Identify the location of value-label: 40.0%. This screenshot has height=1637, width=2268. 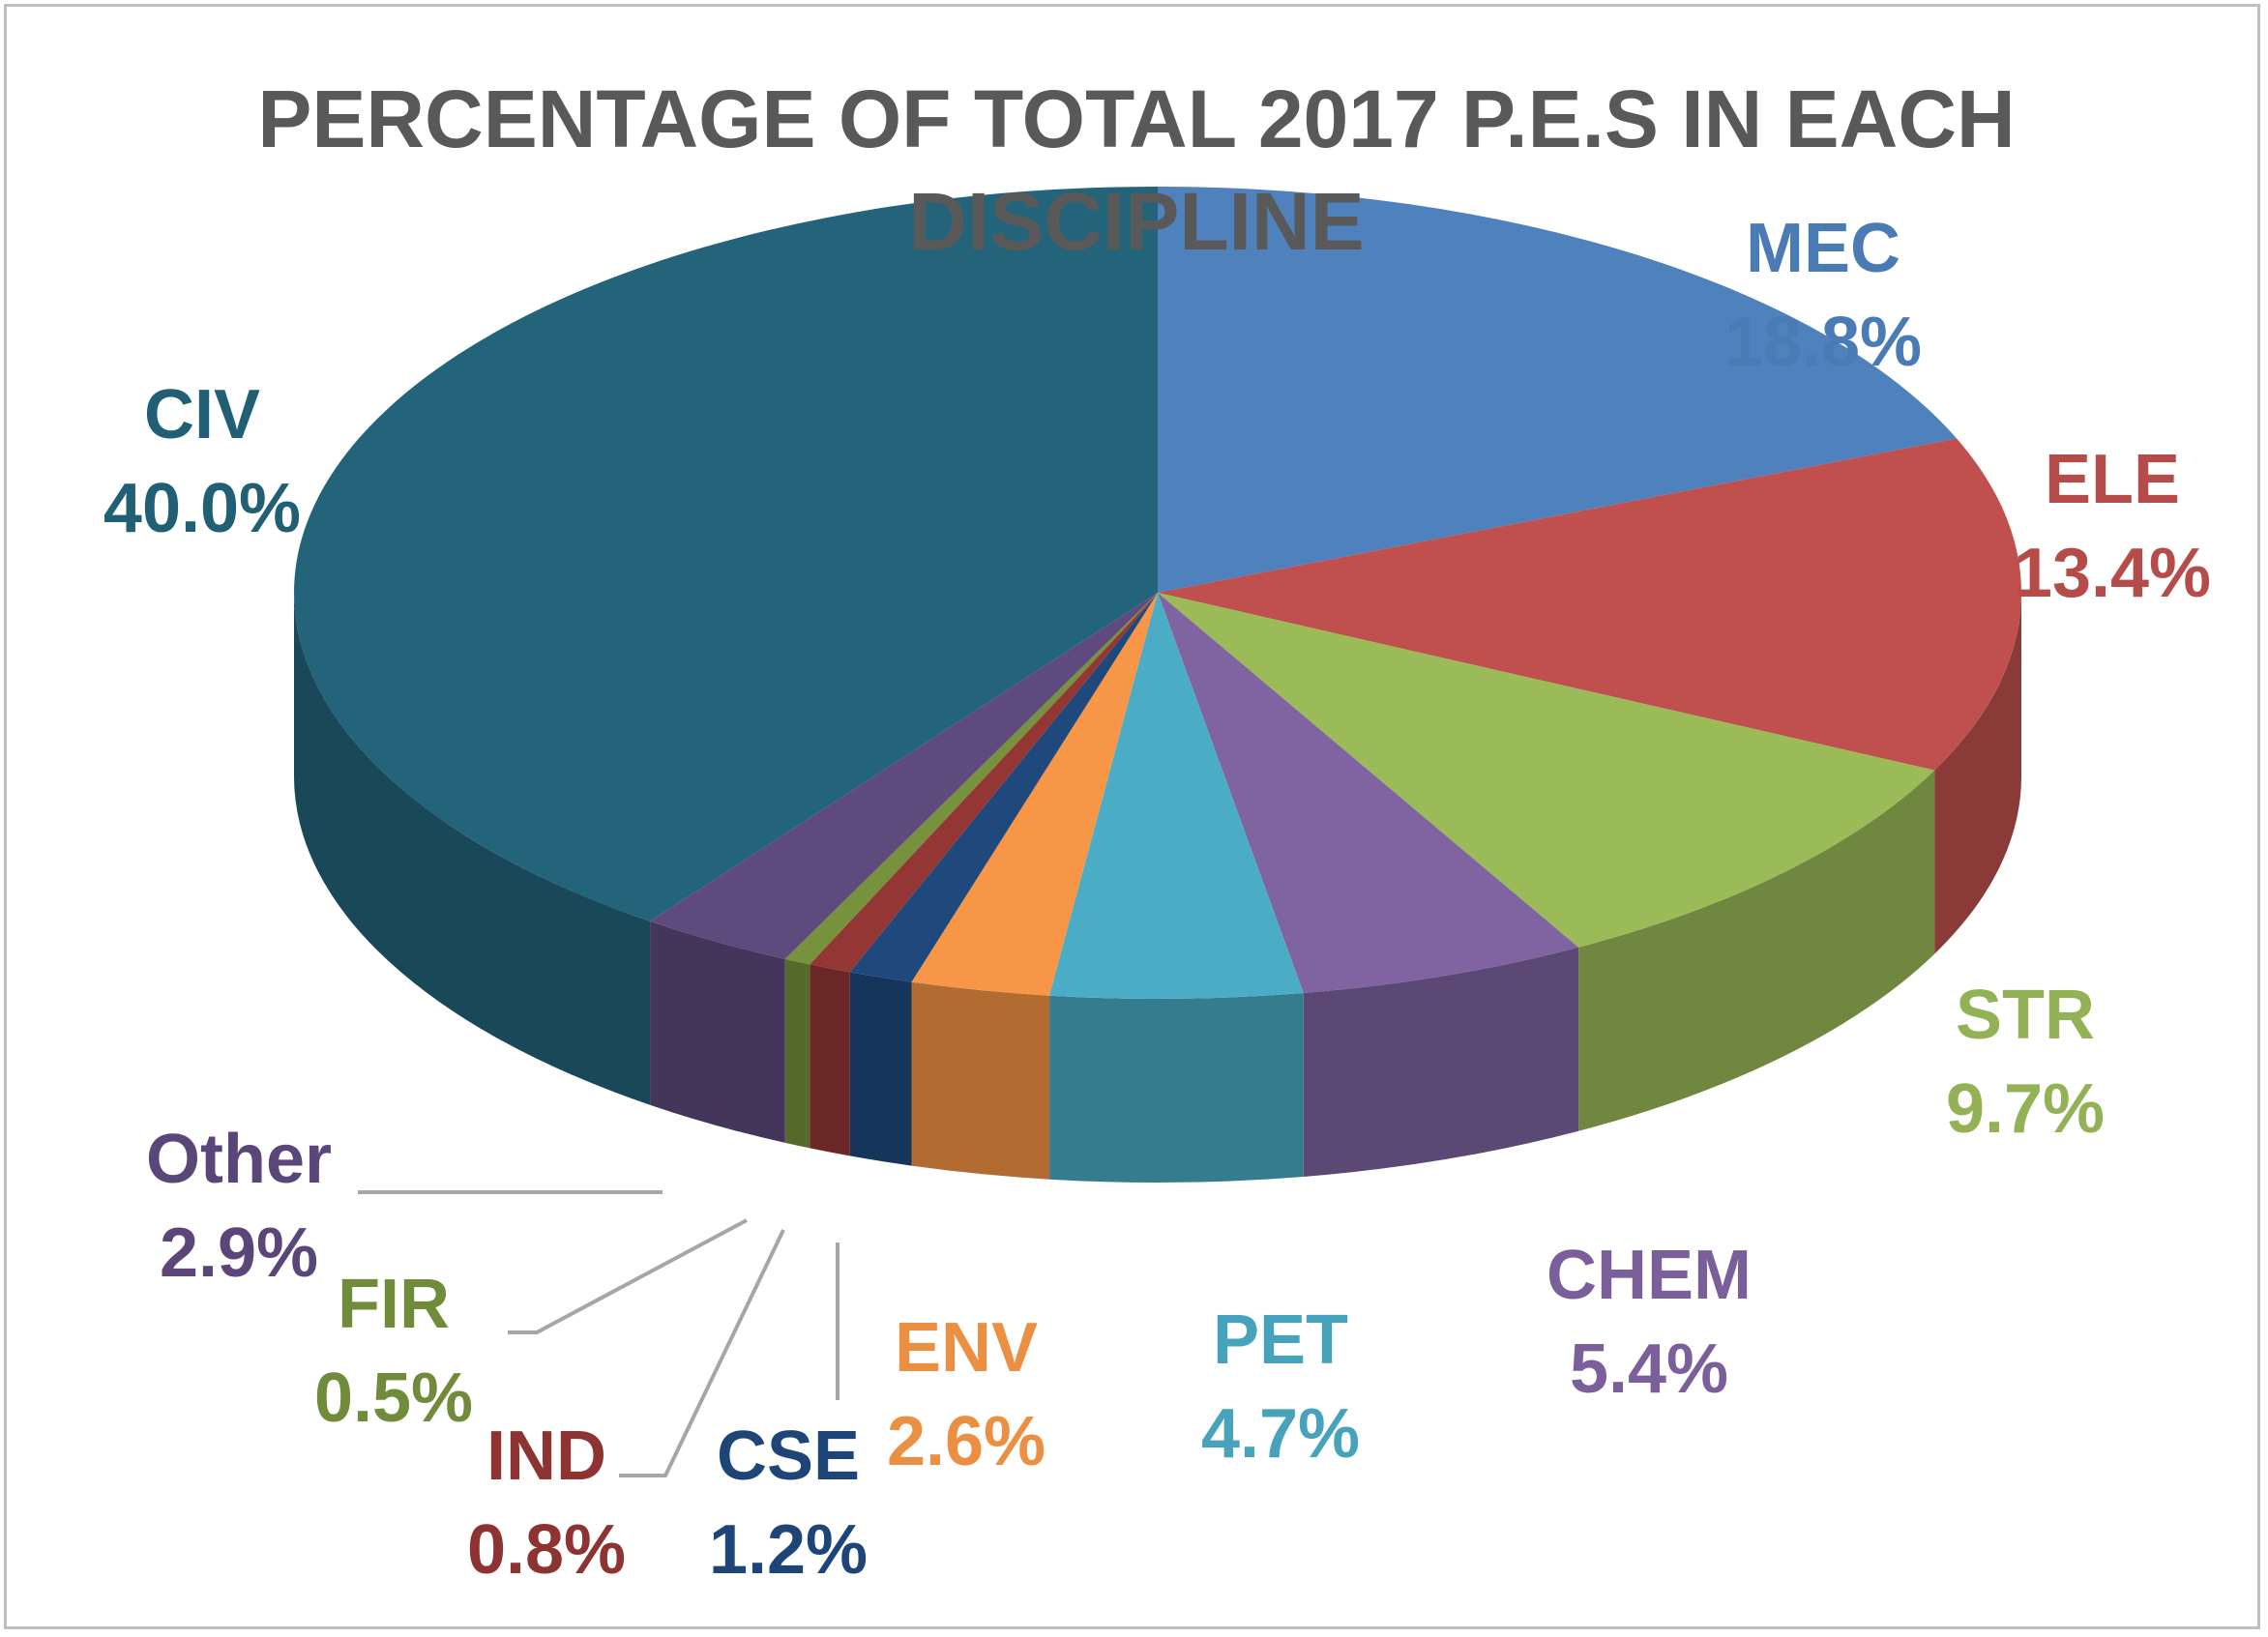
(202, 508).